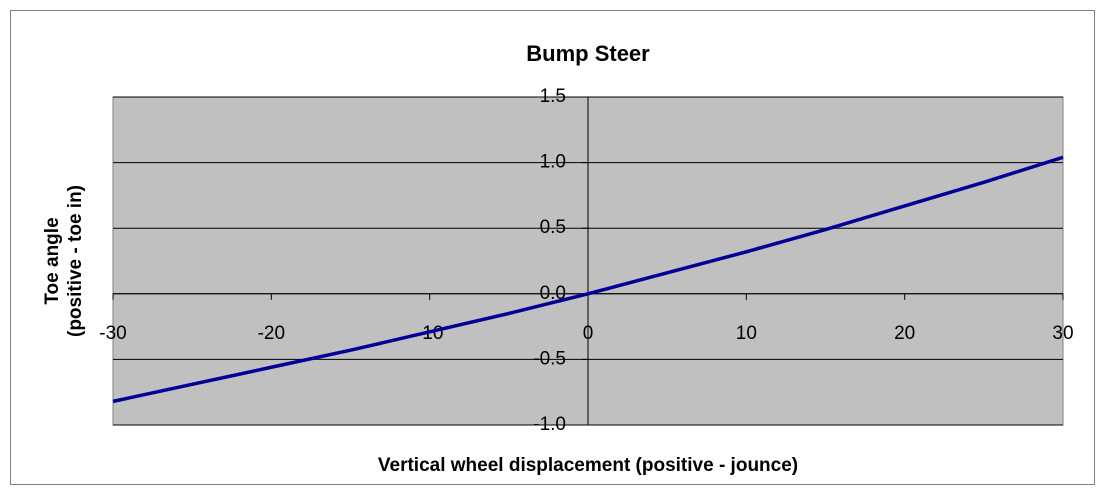 This screenshot has width=1106, height=495. What do you see at coordinates (746, 333) in the screenshot?
I see `x-tick-label: 10` at bounding box center [746, 333].